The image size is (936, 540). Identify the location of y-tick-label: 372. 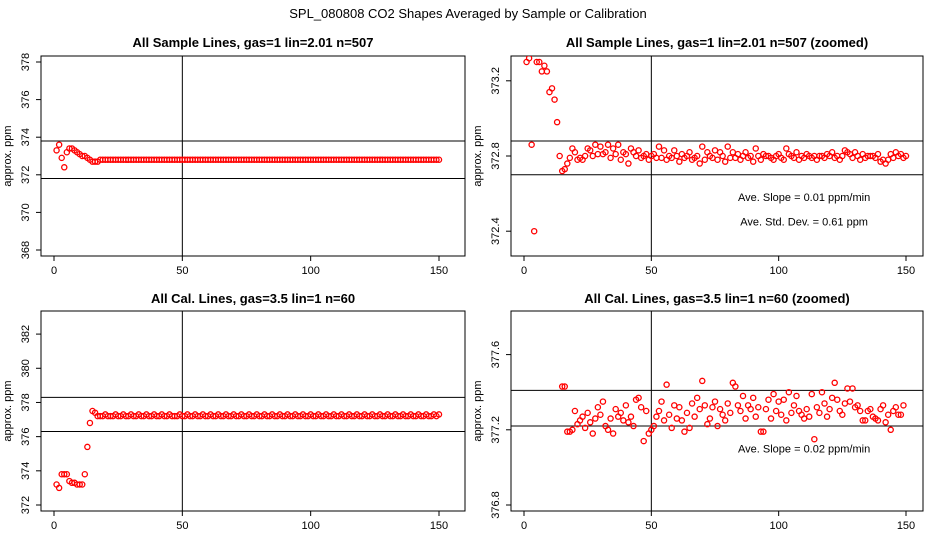
(26, 175).